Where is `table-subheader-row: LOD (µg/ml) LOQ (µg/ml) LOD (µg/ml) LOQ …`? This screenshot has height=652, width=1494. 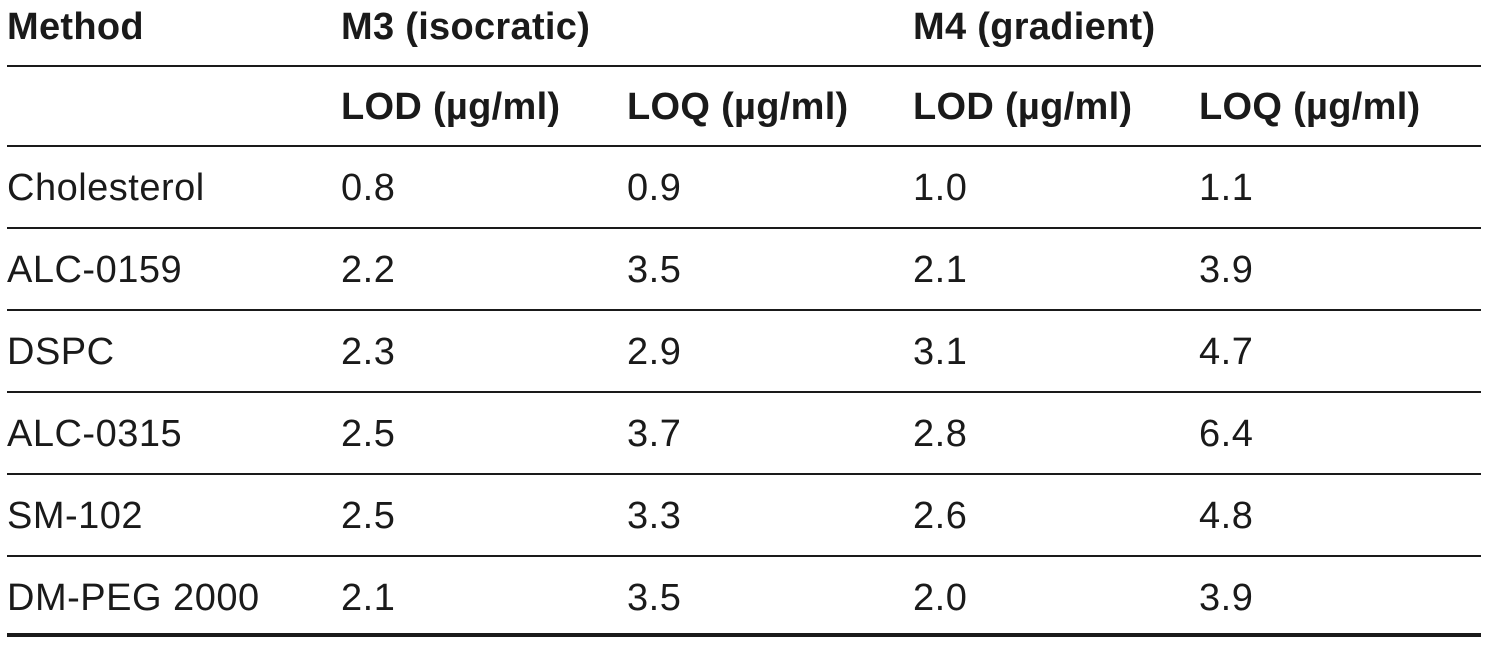 table-subheader-row: LOD (µg/ml) LOQ (µg/ml) LOD (µg/ml) LOQ … is located at coordinates (744, 106).